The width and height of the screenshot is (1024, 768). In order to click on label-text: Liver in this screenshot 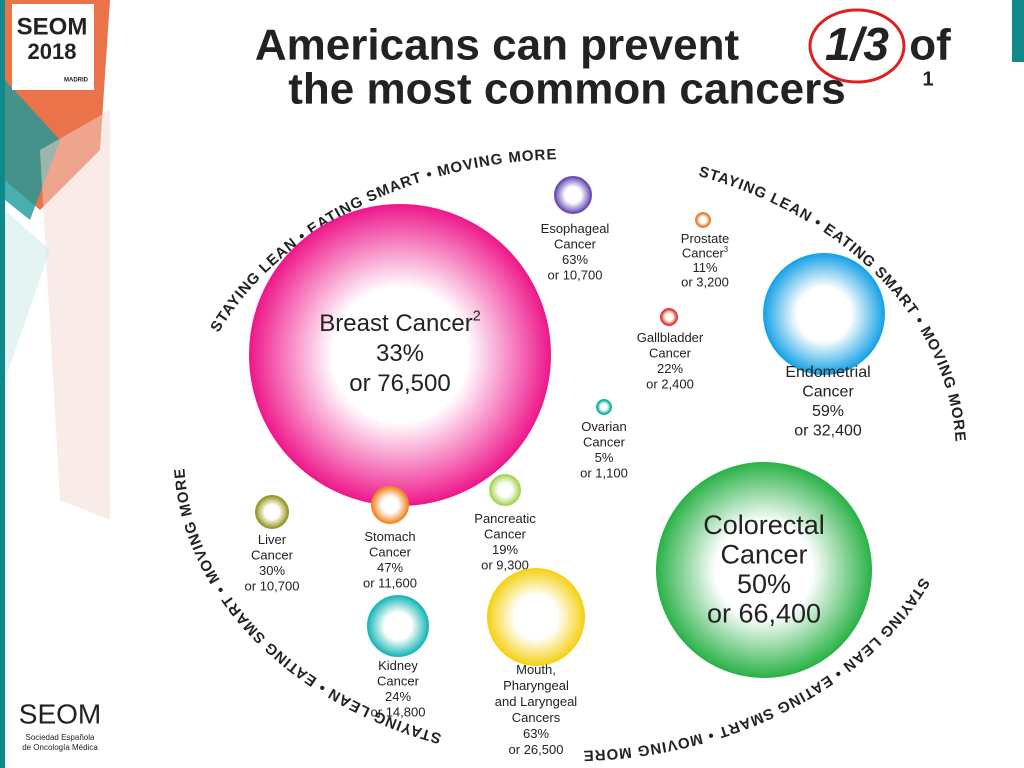, I will do `click(272, 539)`.